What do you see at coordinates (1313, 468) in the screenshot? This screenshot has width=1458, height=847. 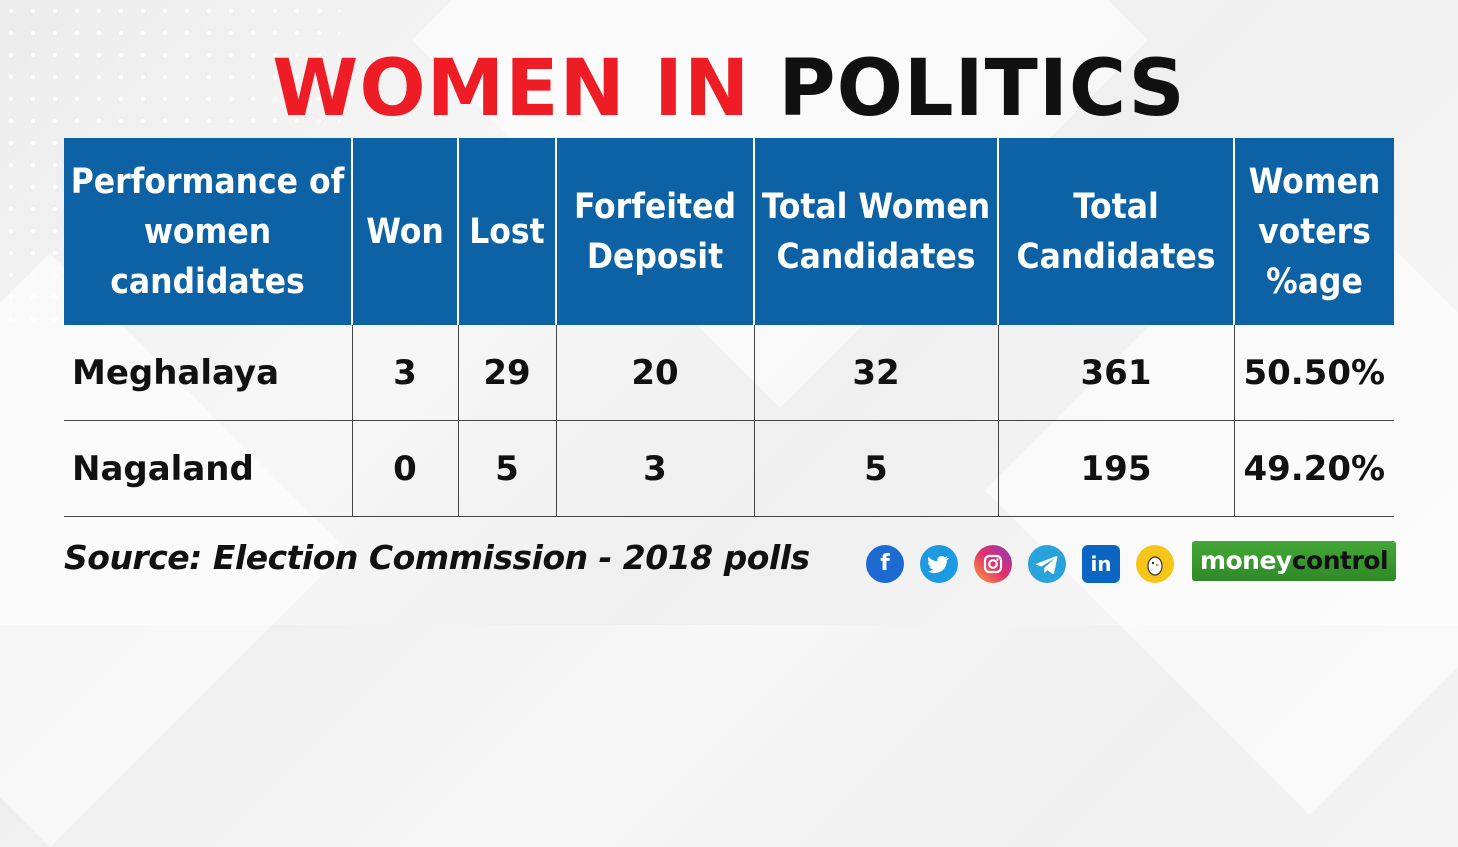 I see `cell-women-voters: 49.20%` at bounding box center [1313, 468].